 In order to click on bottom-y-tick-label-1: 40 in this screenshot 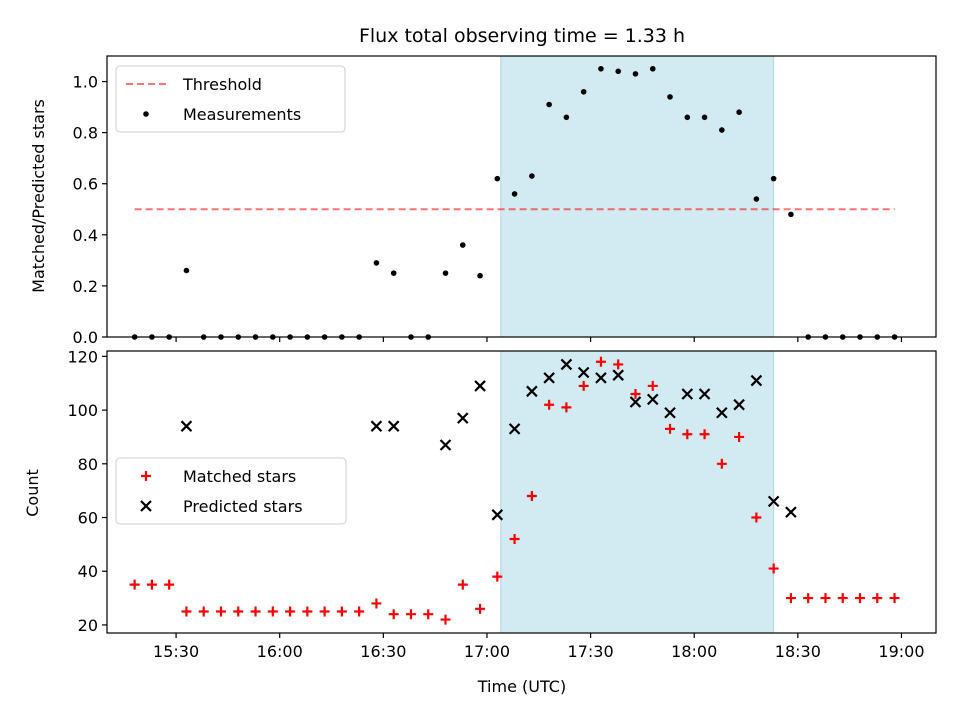, I will do `click(88, 571)`.